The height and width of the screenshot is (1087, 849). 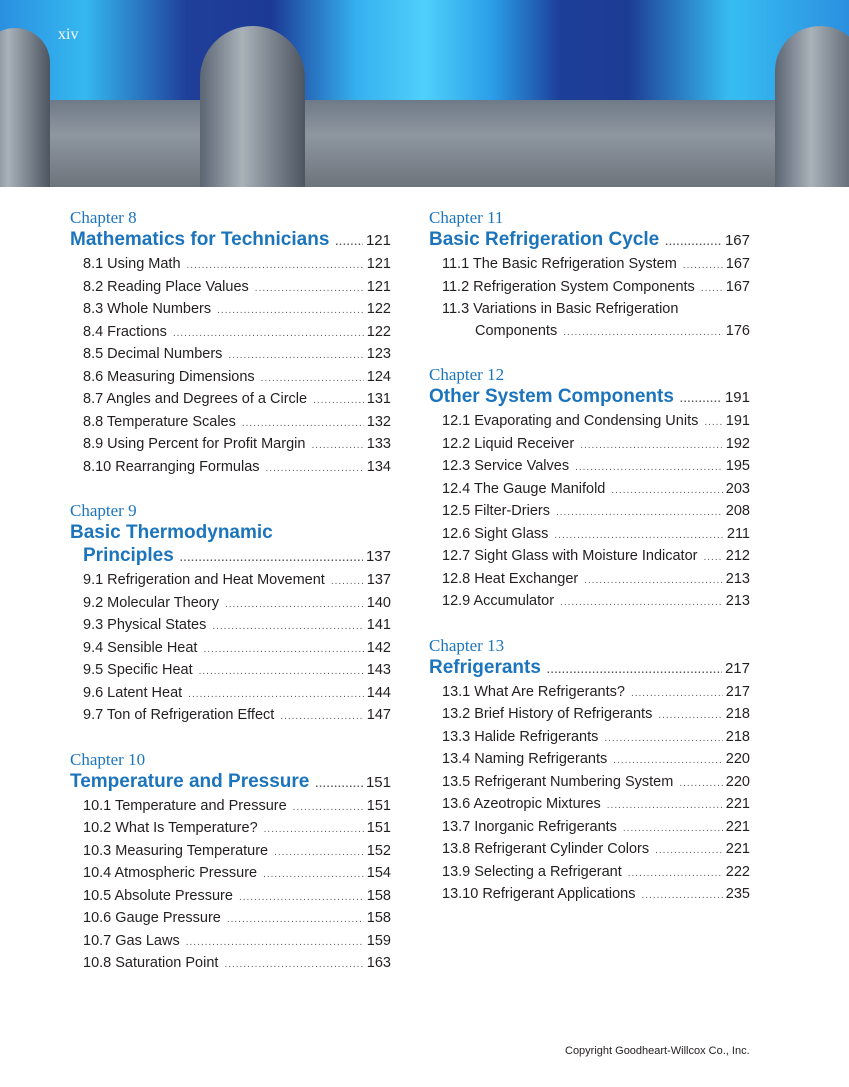 What do you see at coordinates (589, 715) in the screenshot?
I see `toc-entry: 13.2 Brief History of Refrigerants 218` at bounding box center [589, 715].